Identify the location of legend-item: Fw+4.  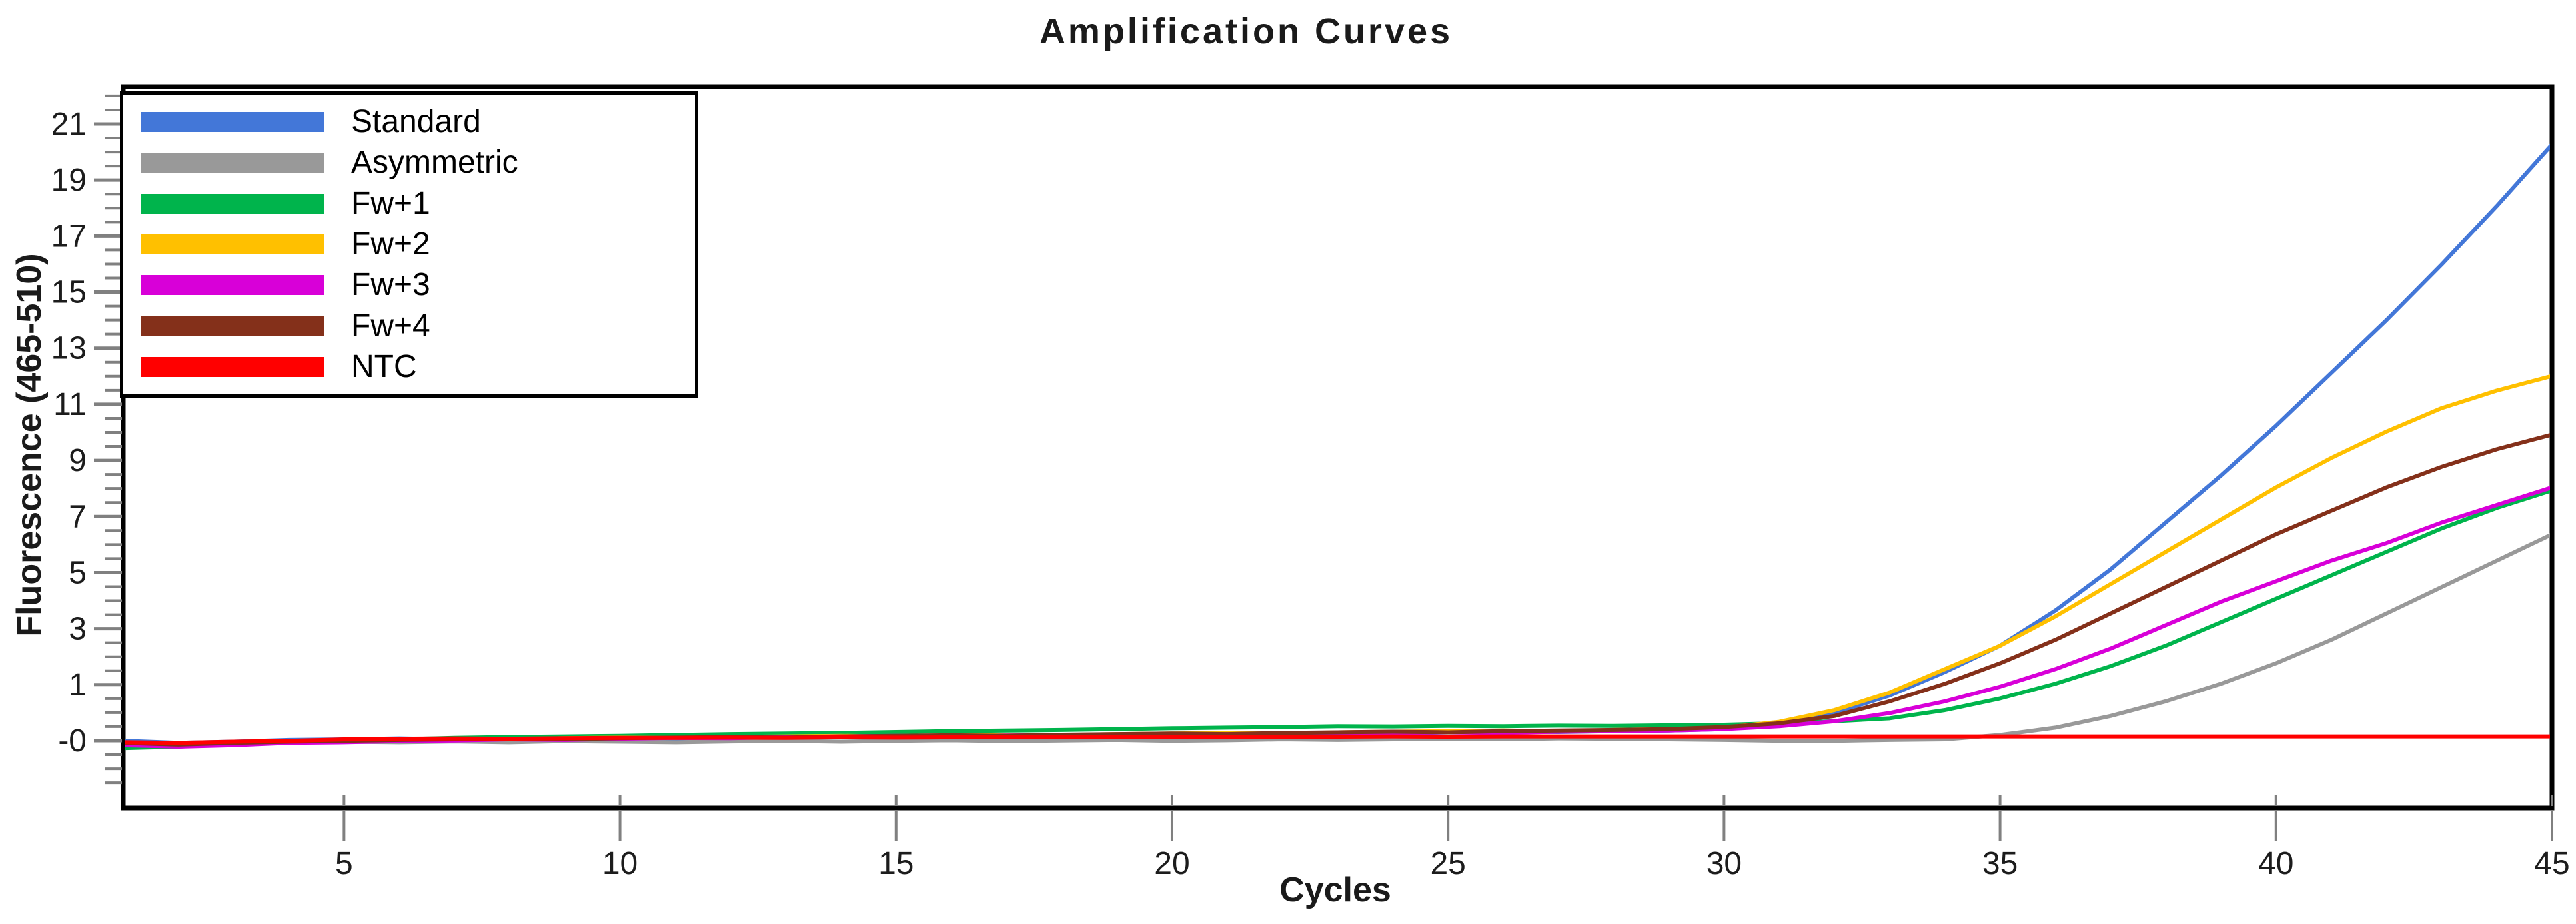
(409, 326).